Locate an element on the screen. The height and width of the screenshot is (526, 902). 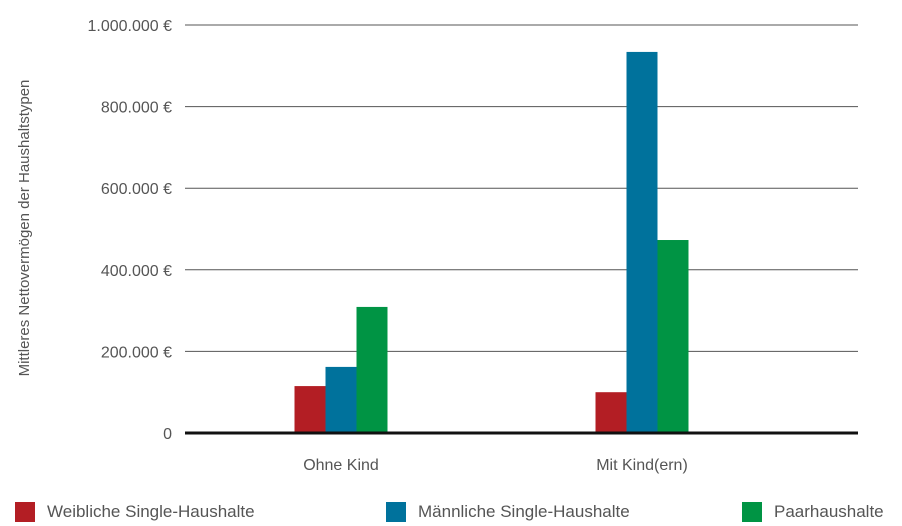
legend-item-weibliche: Weibliche Single-Haushalte is located at coordinates (135, 512).